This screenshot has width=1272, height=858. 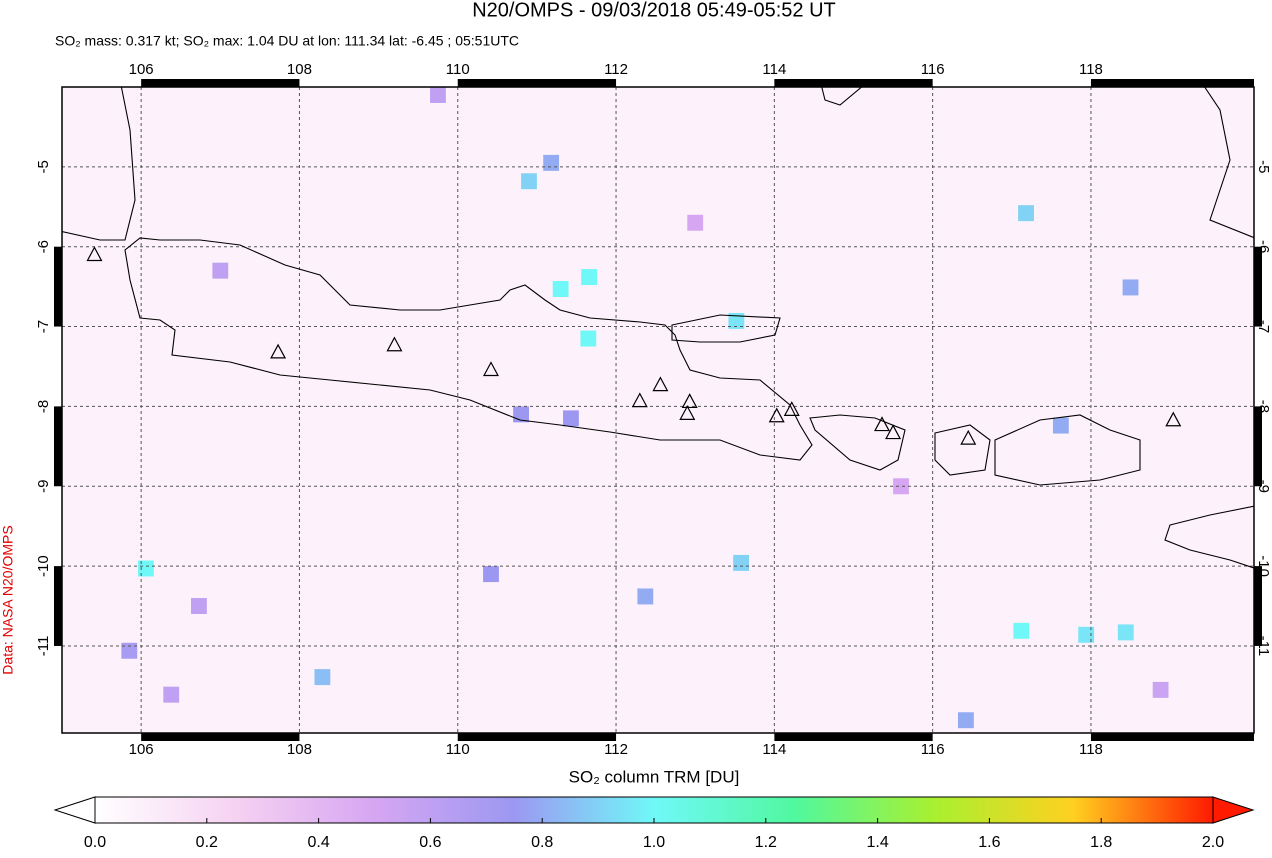 I want to click on colorbar-tick-label: 0.6, so click(x=430, y=842).